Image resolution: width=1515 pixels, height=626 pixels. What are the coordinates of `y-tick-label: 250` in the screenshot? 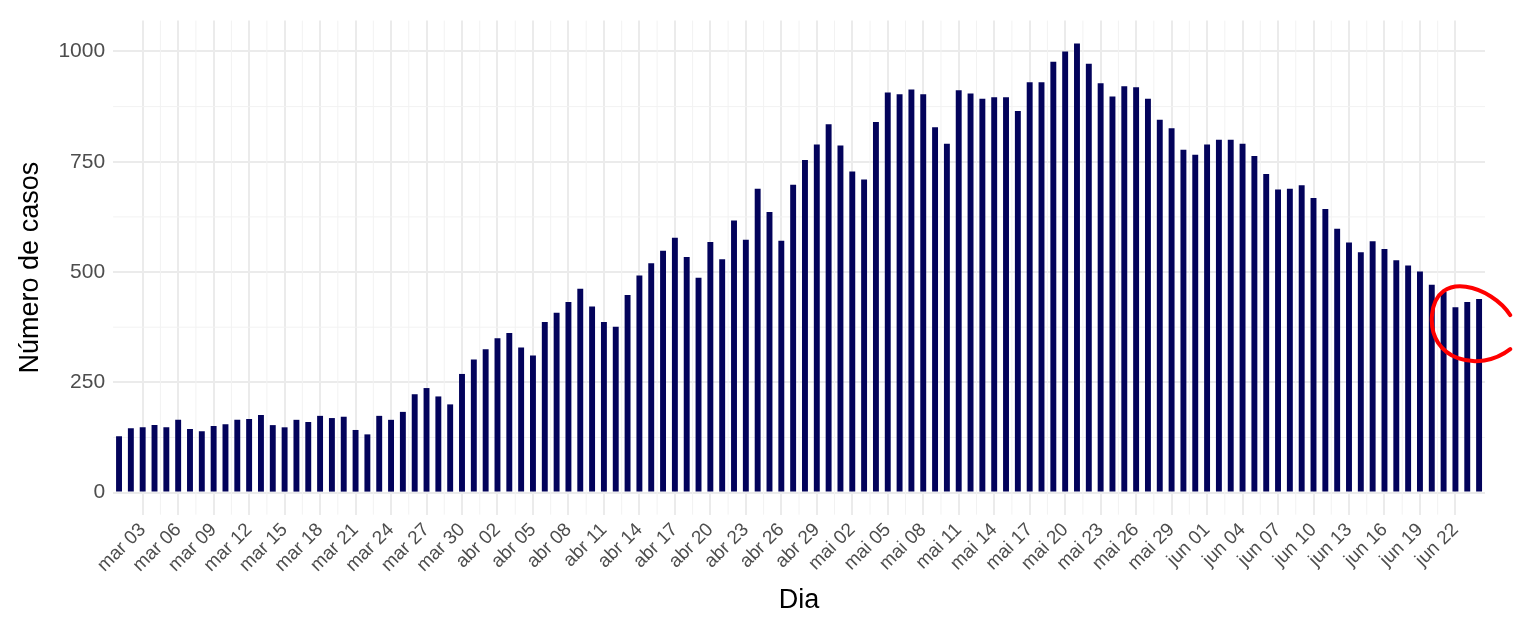 It's located at (88, 381).